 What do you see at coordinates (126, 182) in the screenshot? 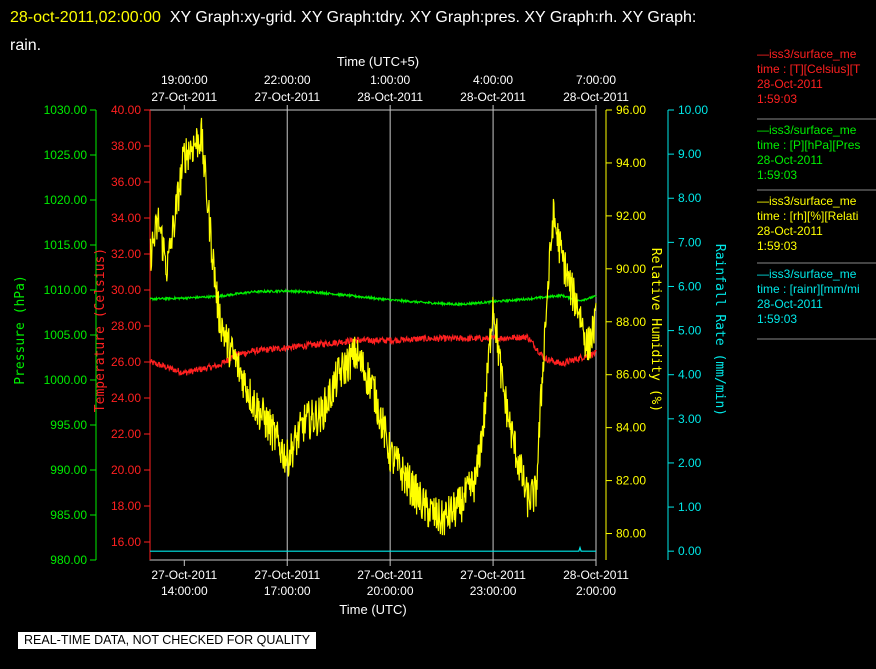
I see `y-tick-label-temperature: 36.00` at bounding box center [126, 182].